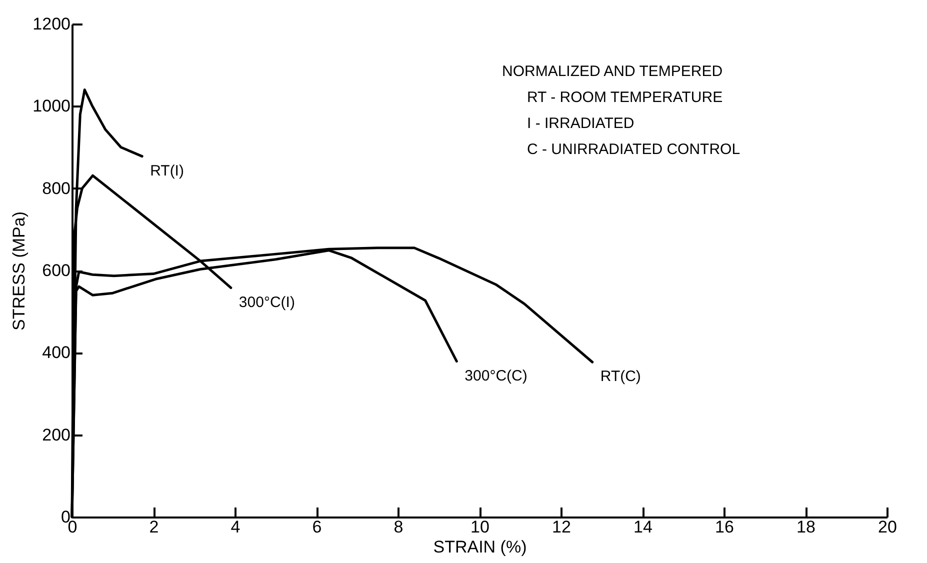  I want to click on x-tick-label: 6, so click(317, 527).